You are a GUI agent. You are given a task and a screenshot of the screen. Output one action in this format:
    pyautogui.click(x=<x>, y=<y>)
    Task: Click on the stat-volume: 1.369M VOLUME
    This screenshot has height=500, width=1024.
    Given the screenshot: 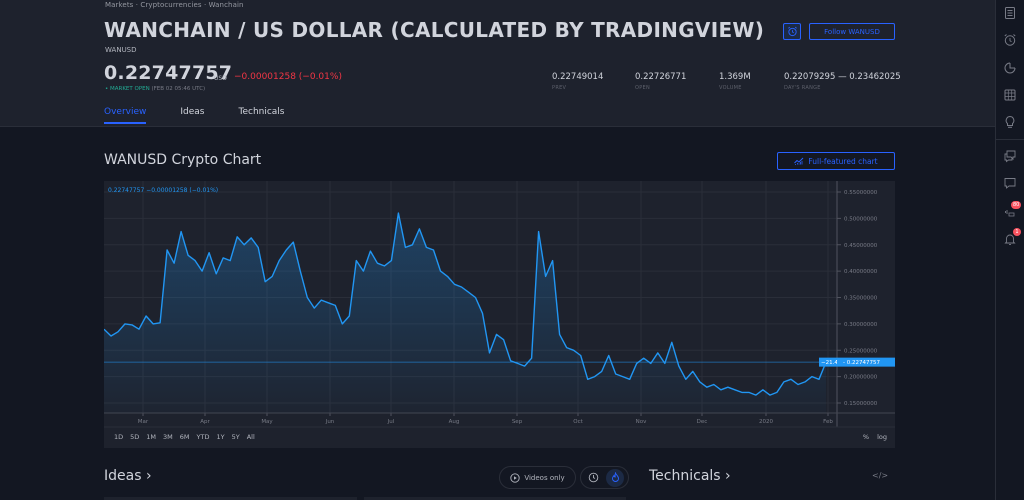 What is the action you would take?
    pyautogui.click(x=735, y=81)
    